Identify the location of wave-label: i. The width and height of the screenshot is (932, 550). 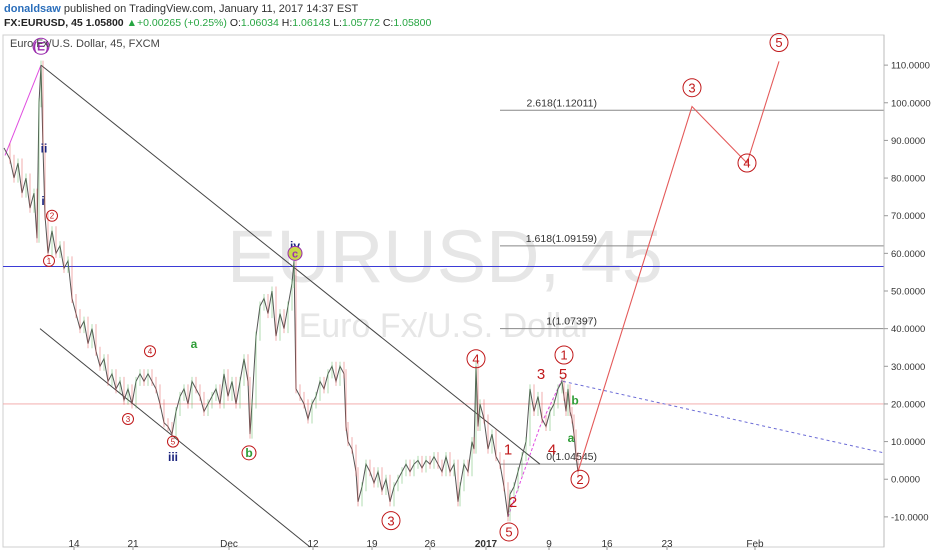
(42, 201).